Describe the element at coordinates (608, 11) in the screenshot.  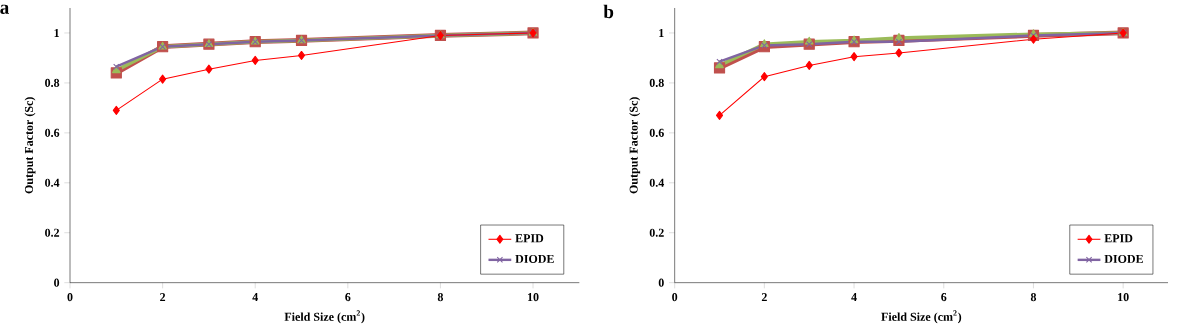
I see `chart-title: b` at that location.